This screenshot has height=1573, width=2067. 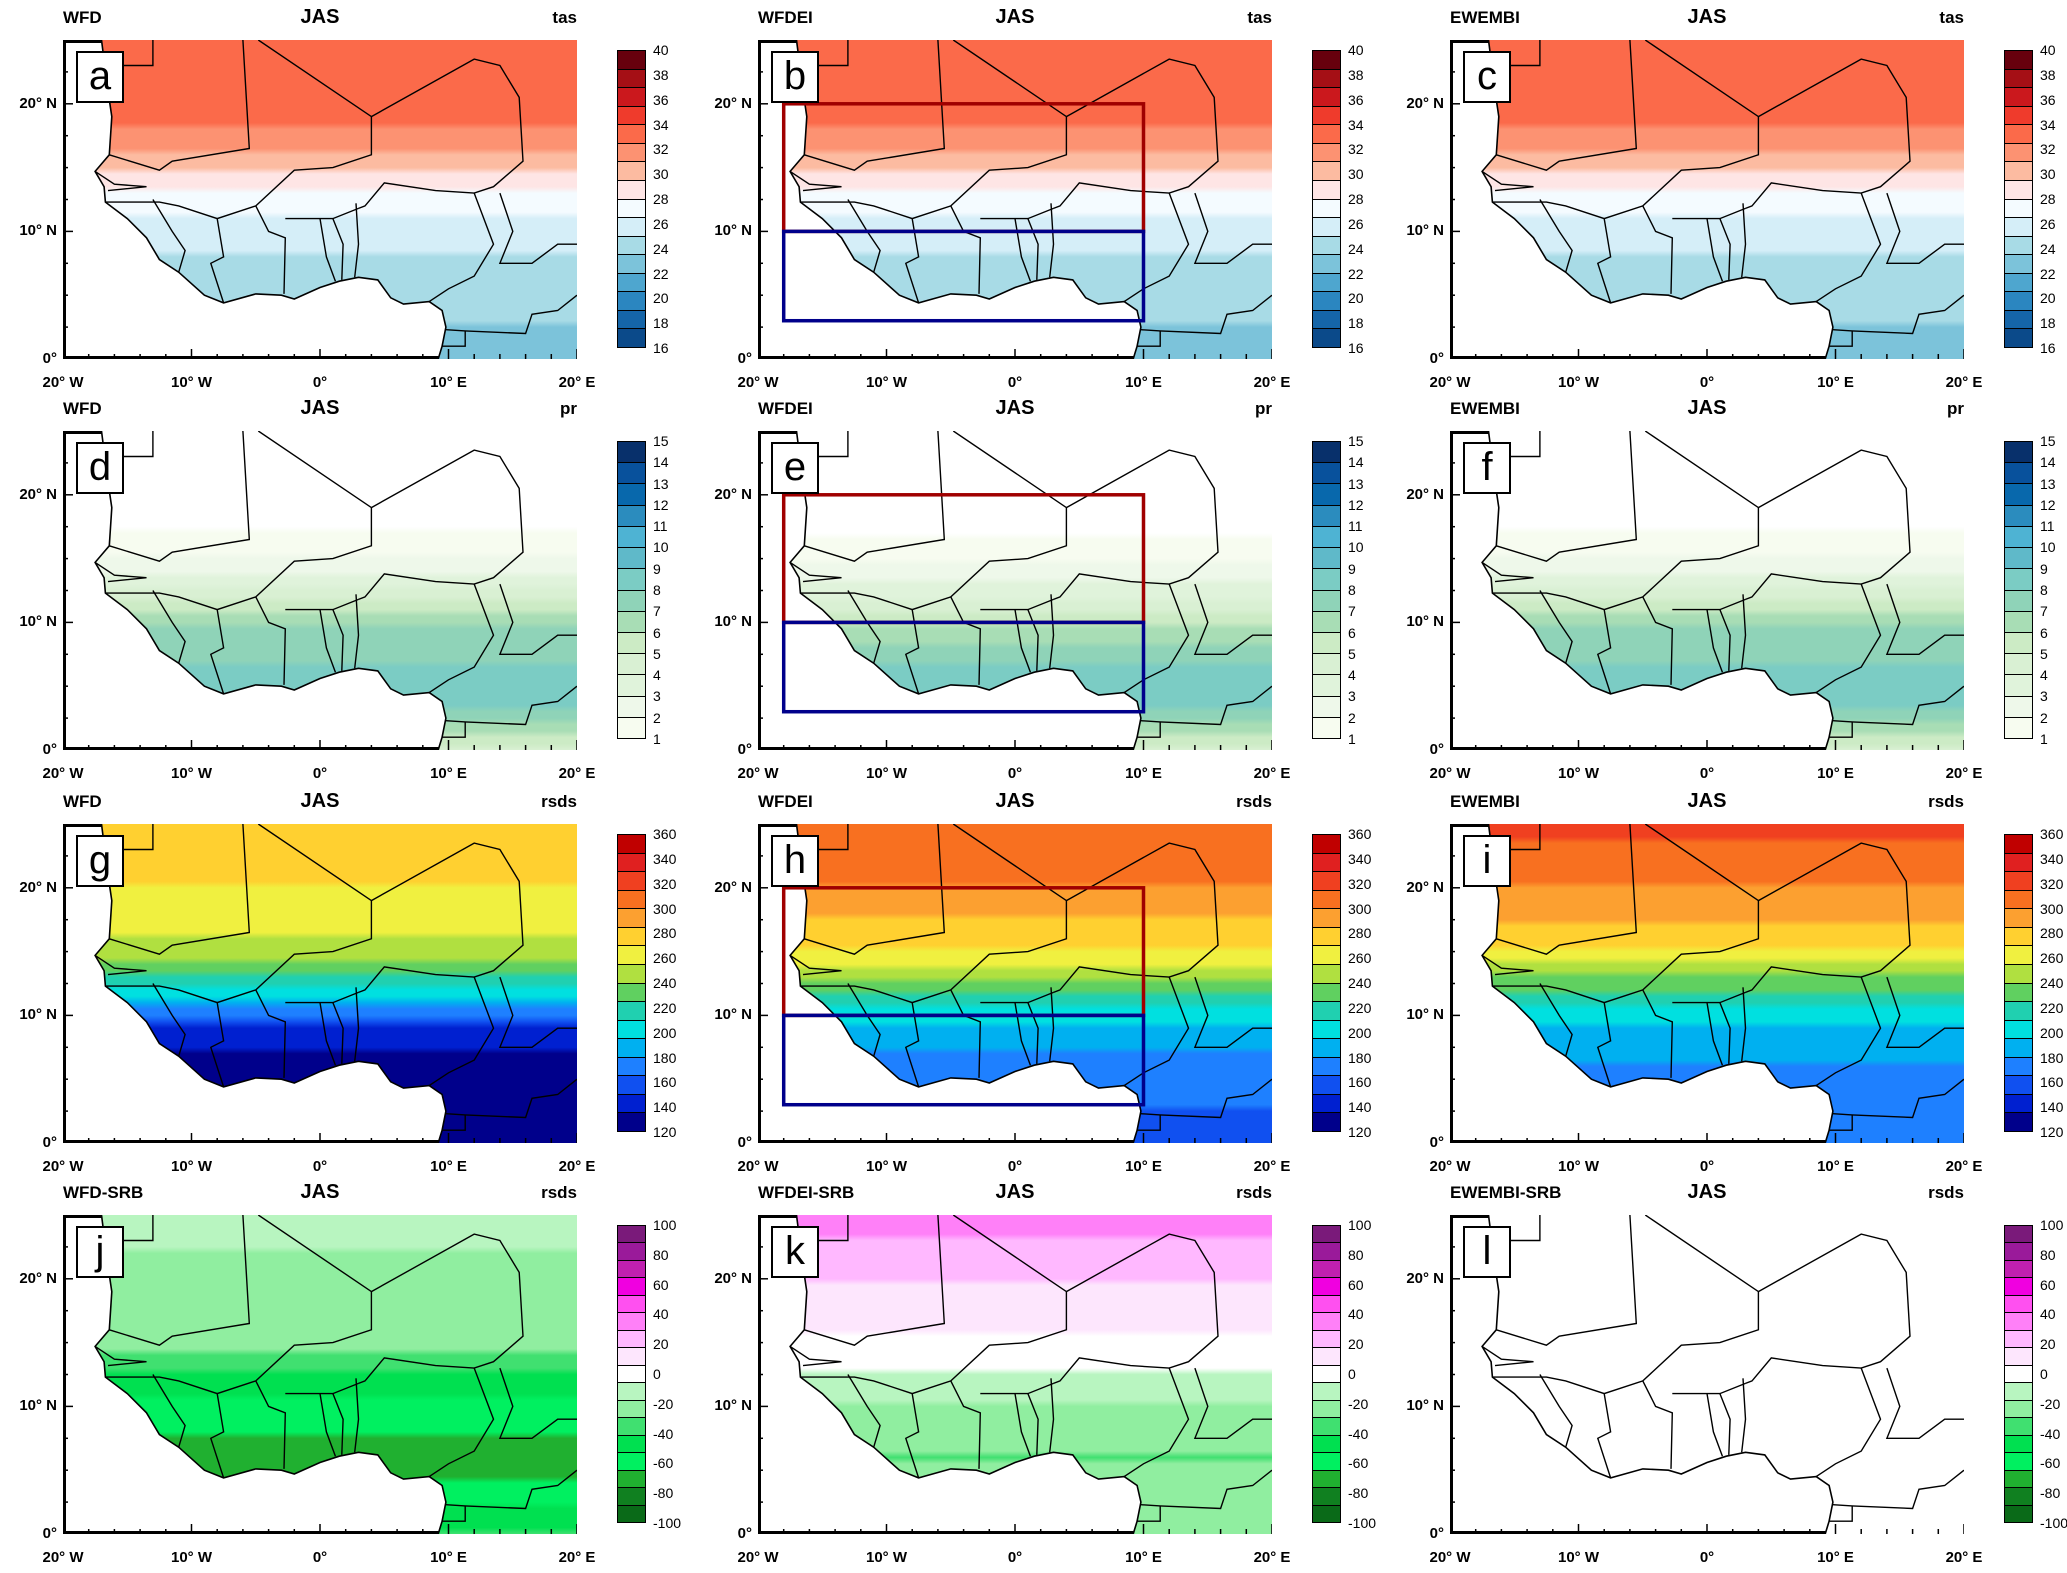 What do you see at coordinates (665, 933) in the screenshot?
I see `colorbar-label: 280` at bounding box center [665, 933].